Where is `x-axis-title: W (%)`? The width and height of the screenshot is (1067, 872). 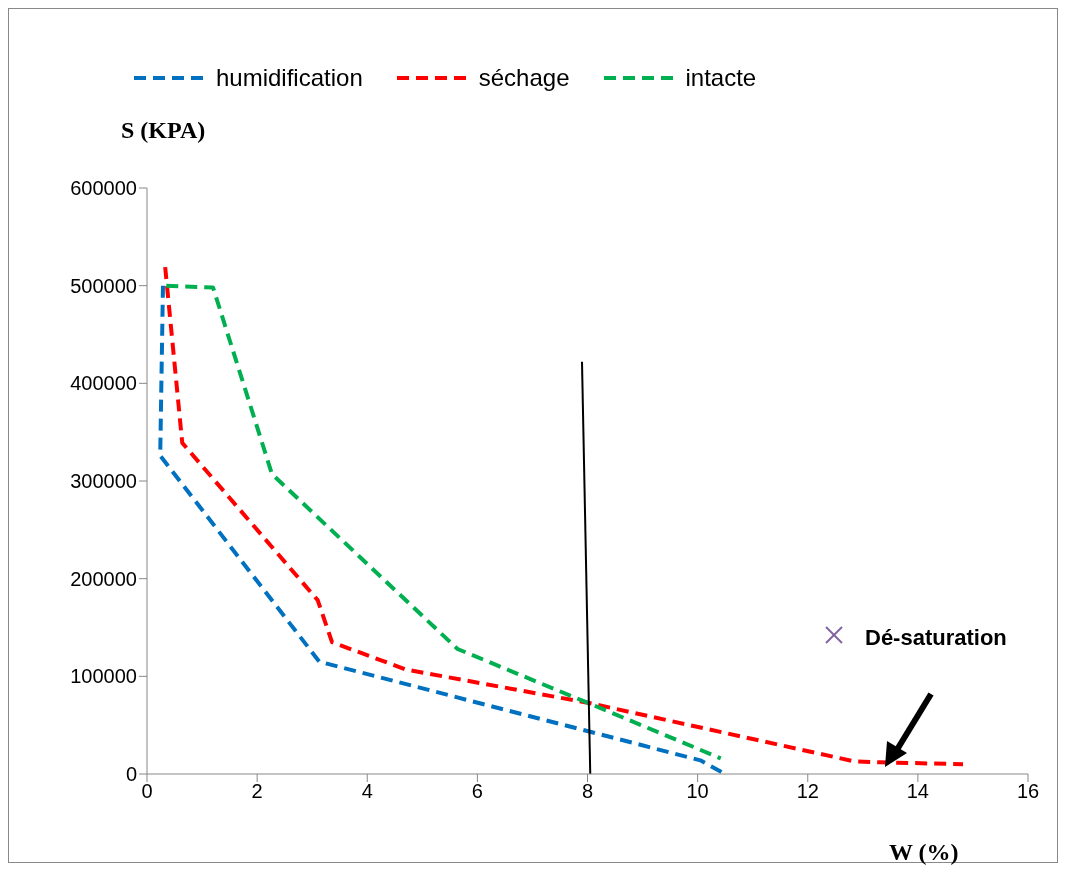 x-axis-title: W (%) is located at coordinates (924, 852).